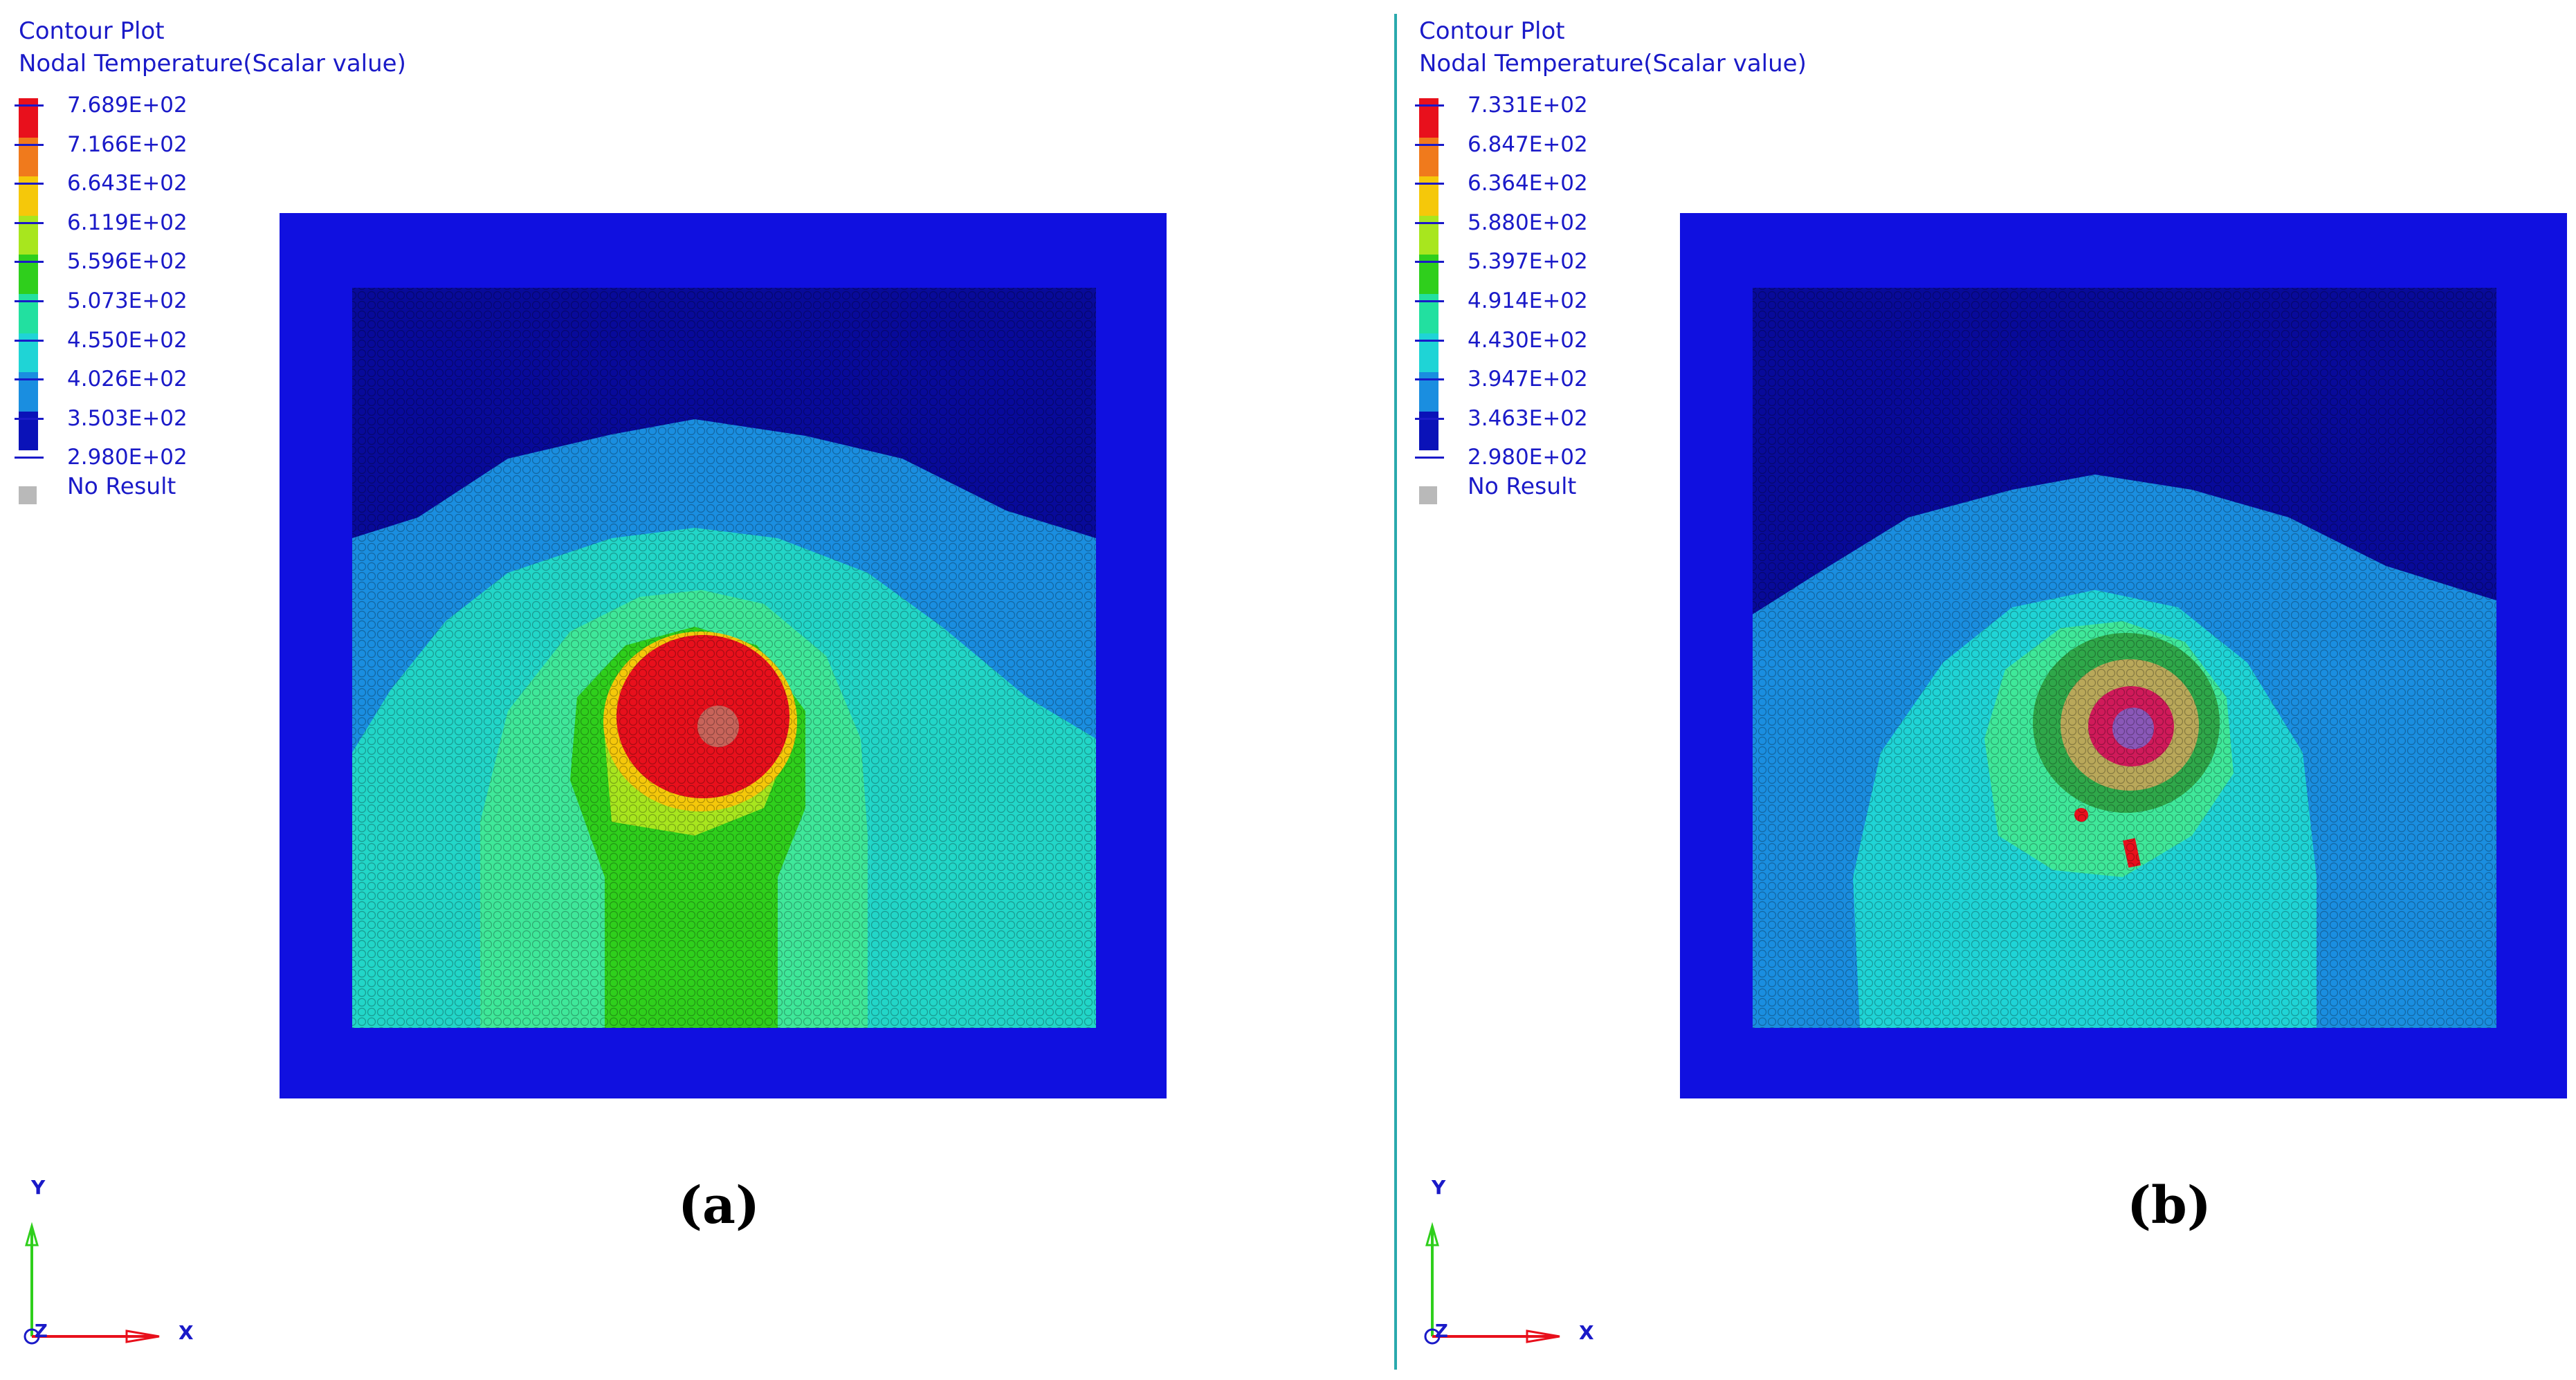 Image resolution: width=2576 pixels, height=1380 pixels. I want to click on legend-value: 6.119E+02, so click(128, 222).